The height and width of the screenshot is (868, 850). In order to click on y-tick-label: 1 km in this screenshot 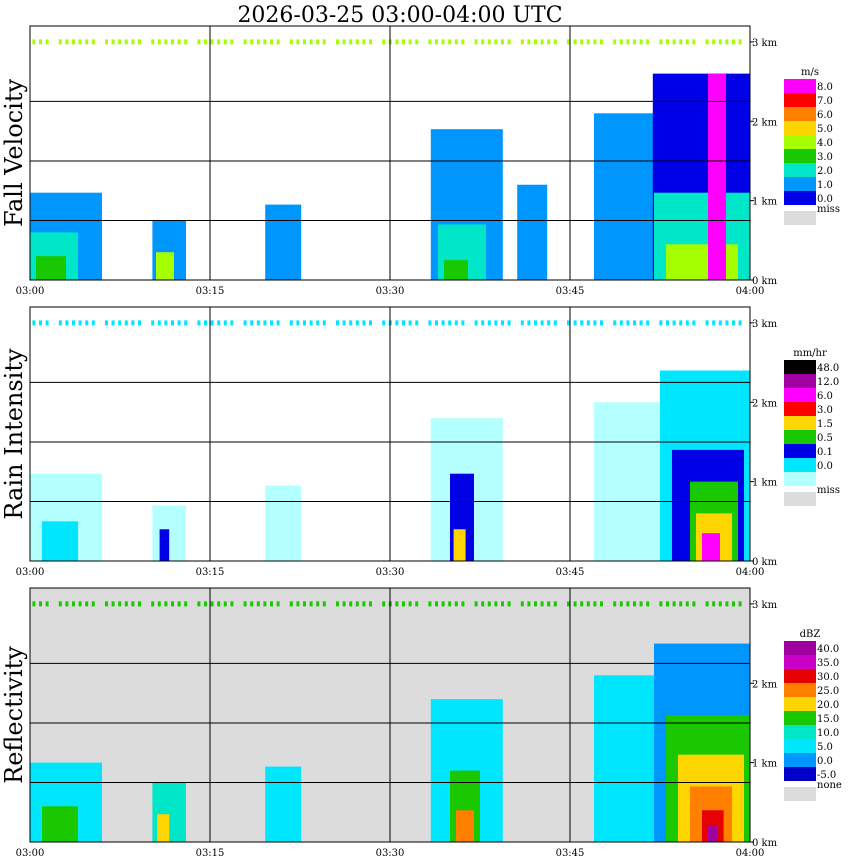, I will do `click(765, 202)`.